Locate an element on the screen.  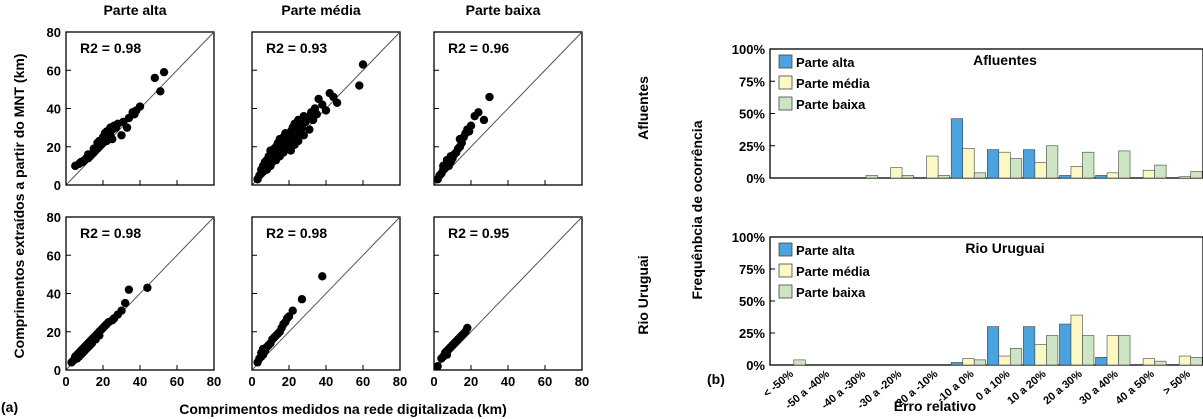
plot-frame is located at coordinates (986, 113).